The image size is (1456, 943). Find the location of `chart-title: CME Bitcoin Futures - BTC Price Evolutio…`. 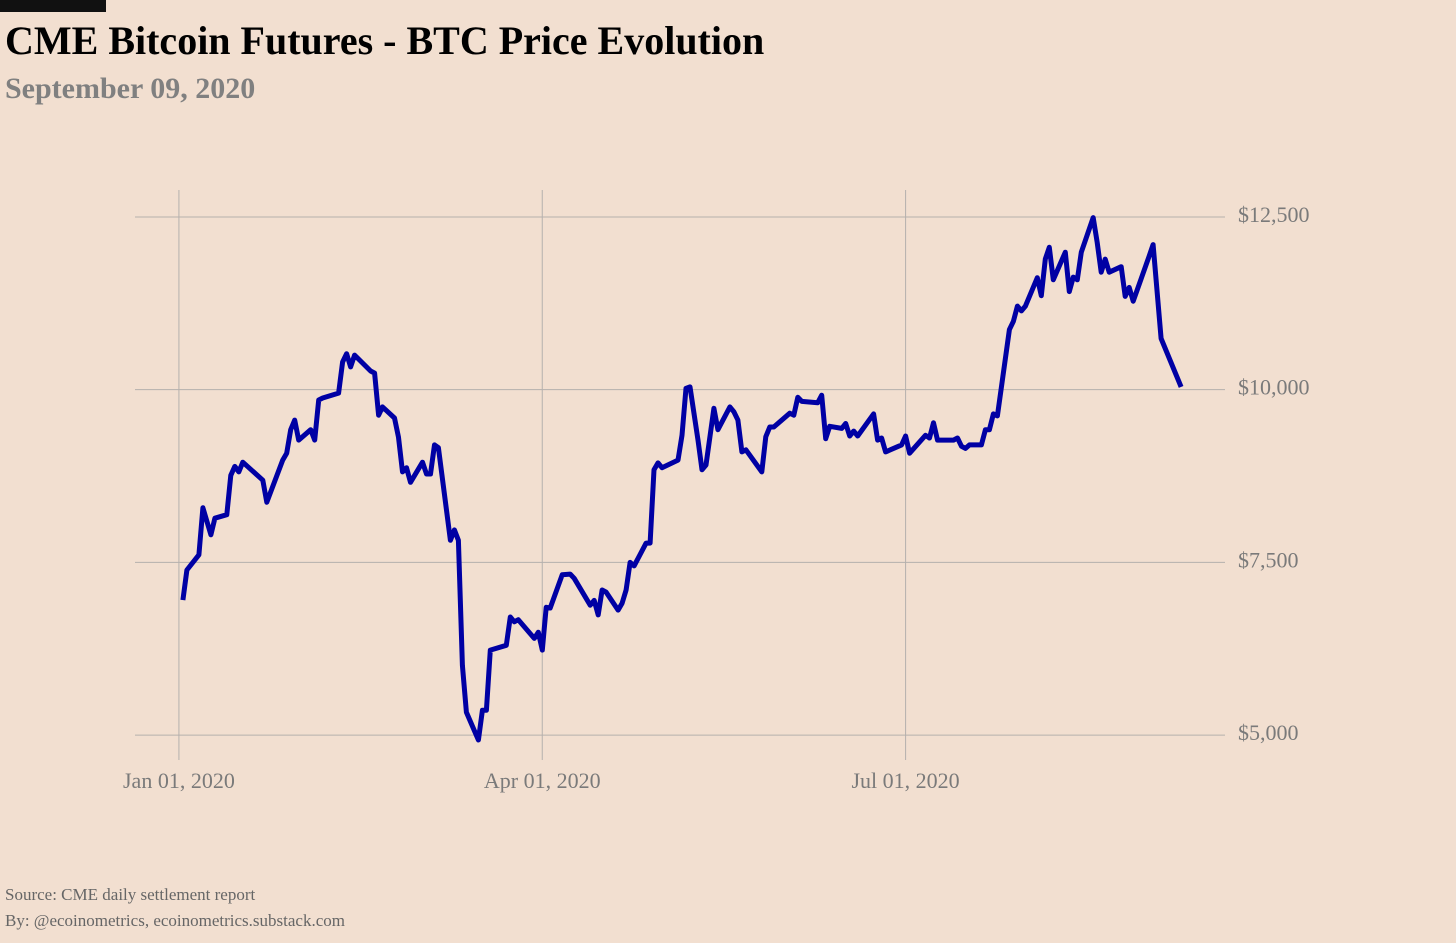

chart-title: CME Bitcoin Futures - BTC Price Evolutio… is located at coordinates (384, 40).